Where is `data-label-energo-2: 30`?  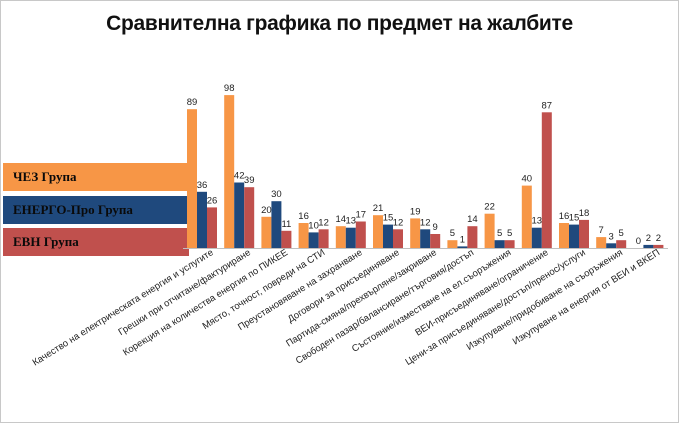
data-label-energo-2: 30 is located at coordinates (276, 194).